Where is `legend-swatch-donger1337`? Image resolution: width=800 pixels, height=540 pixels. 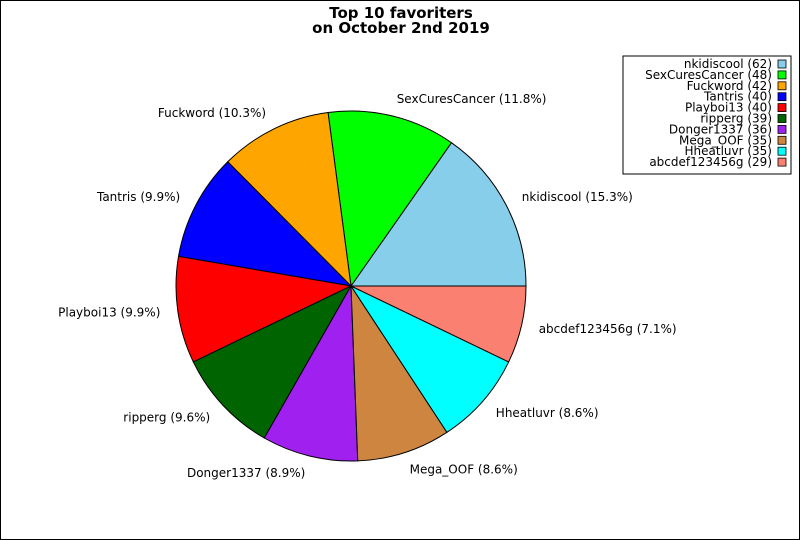 legend-swatch-donger1337 is located at coordinates (782, 129).